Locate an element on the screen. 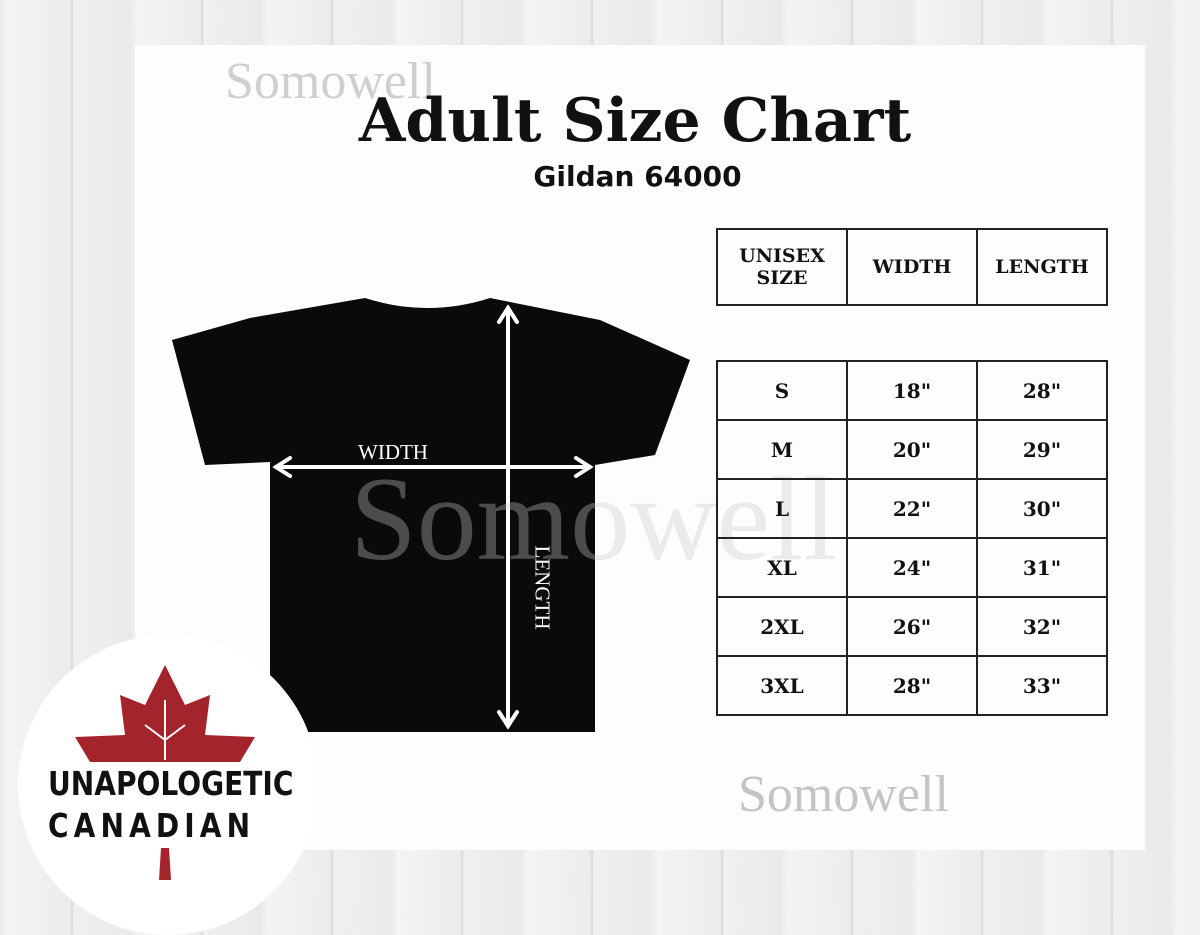 Image resolution: width=1200 pixels, height=935 pixels. cell-width: 28" is located at coordinates (912, 685).